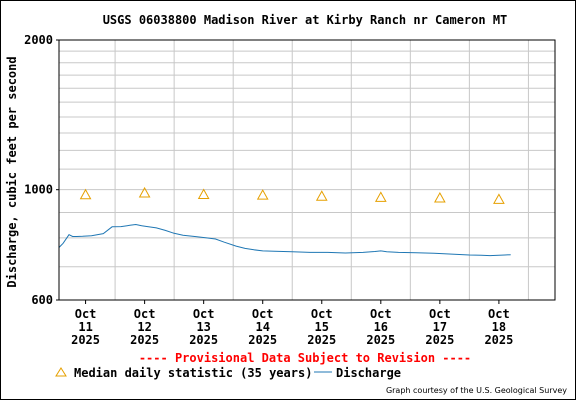 Image resolution: width=576 pixels, height=400 pixels. Describe the element at coordinates (381, 327) in the screenshot. I see `x-tick-label: 16` at that location.